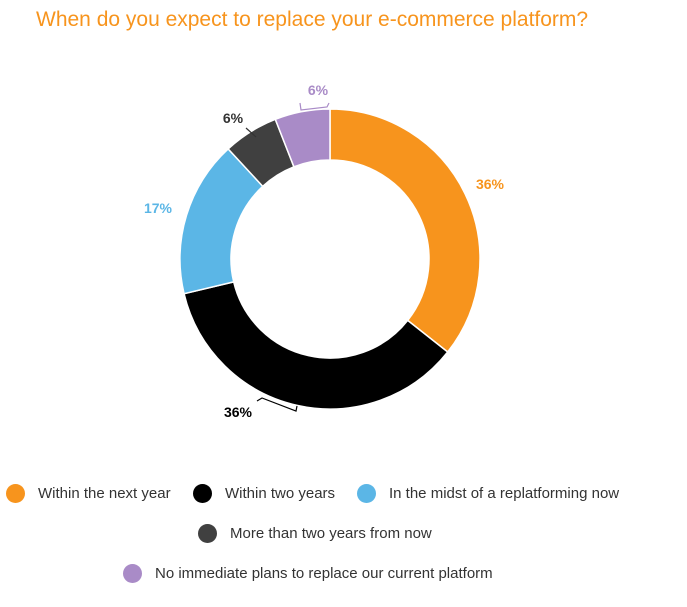 This screenshot has width=687, height=607. I want to click on data-label-replatforming-now: 17%, so click(158, 208).